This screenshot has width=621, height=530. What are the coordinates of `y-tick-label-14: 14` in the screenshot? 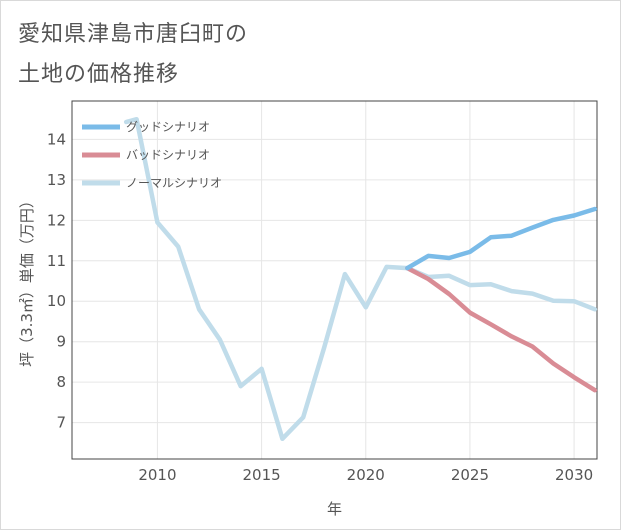 It's located at (56, 139).